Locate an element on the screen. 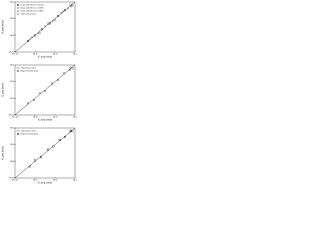  legend-label: Data with Errors of 30% is located at coordinates (32, 11).